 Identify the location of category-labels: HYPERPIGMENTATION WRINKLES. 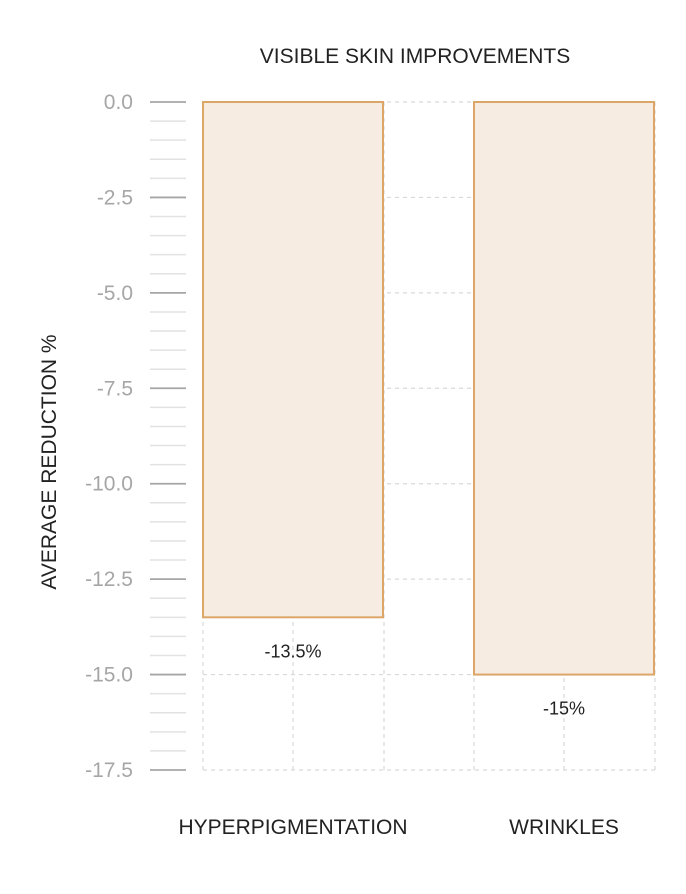
(398, 827).